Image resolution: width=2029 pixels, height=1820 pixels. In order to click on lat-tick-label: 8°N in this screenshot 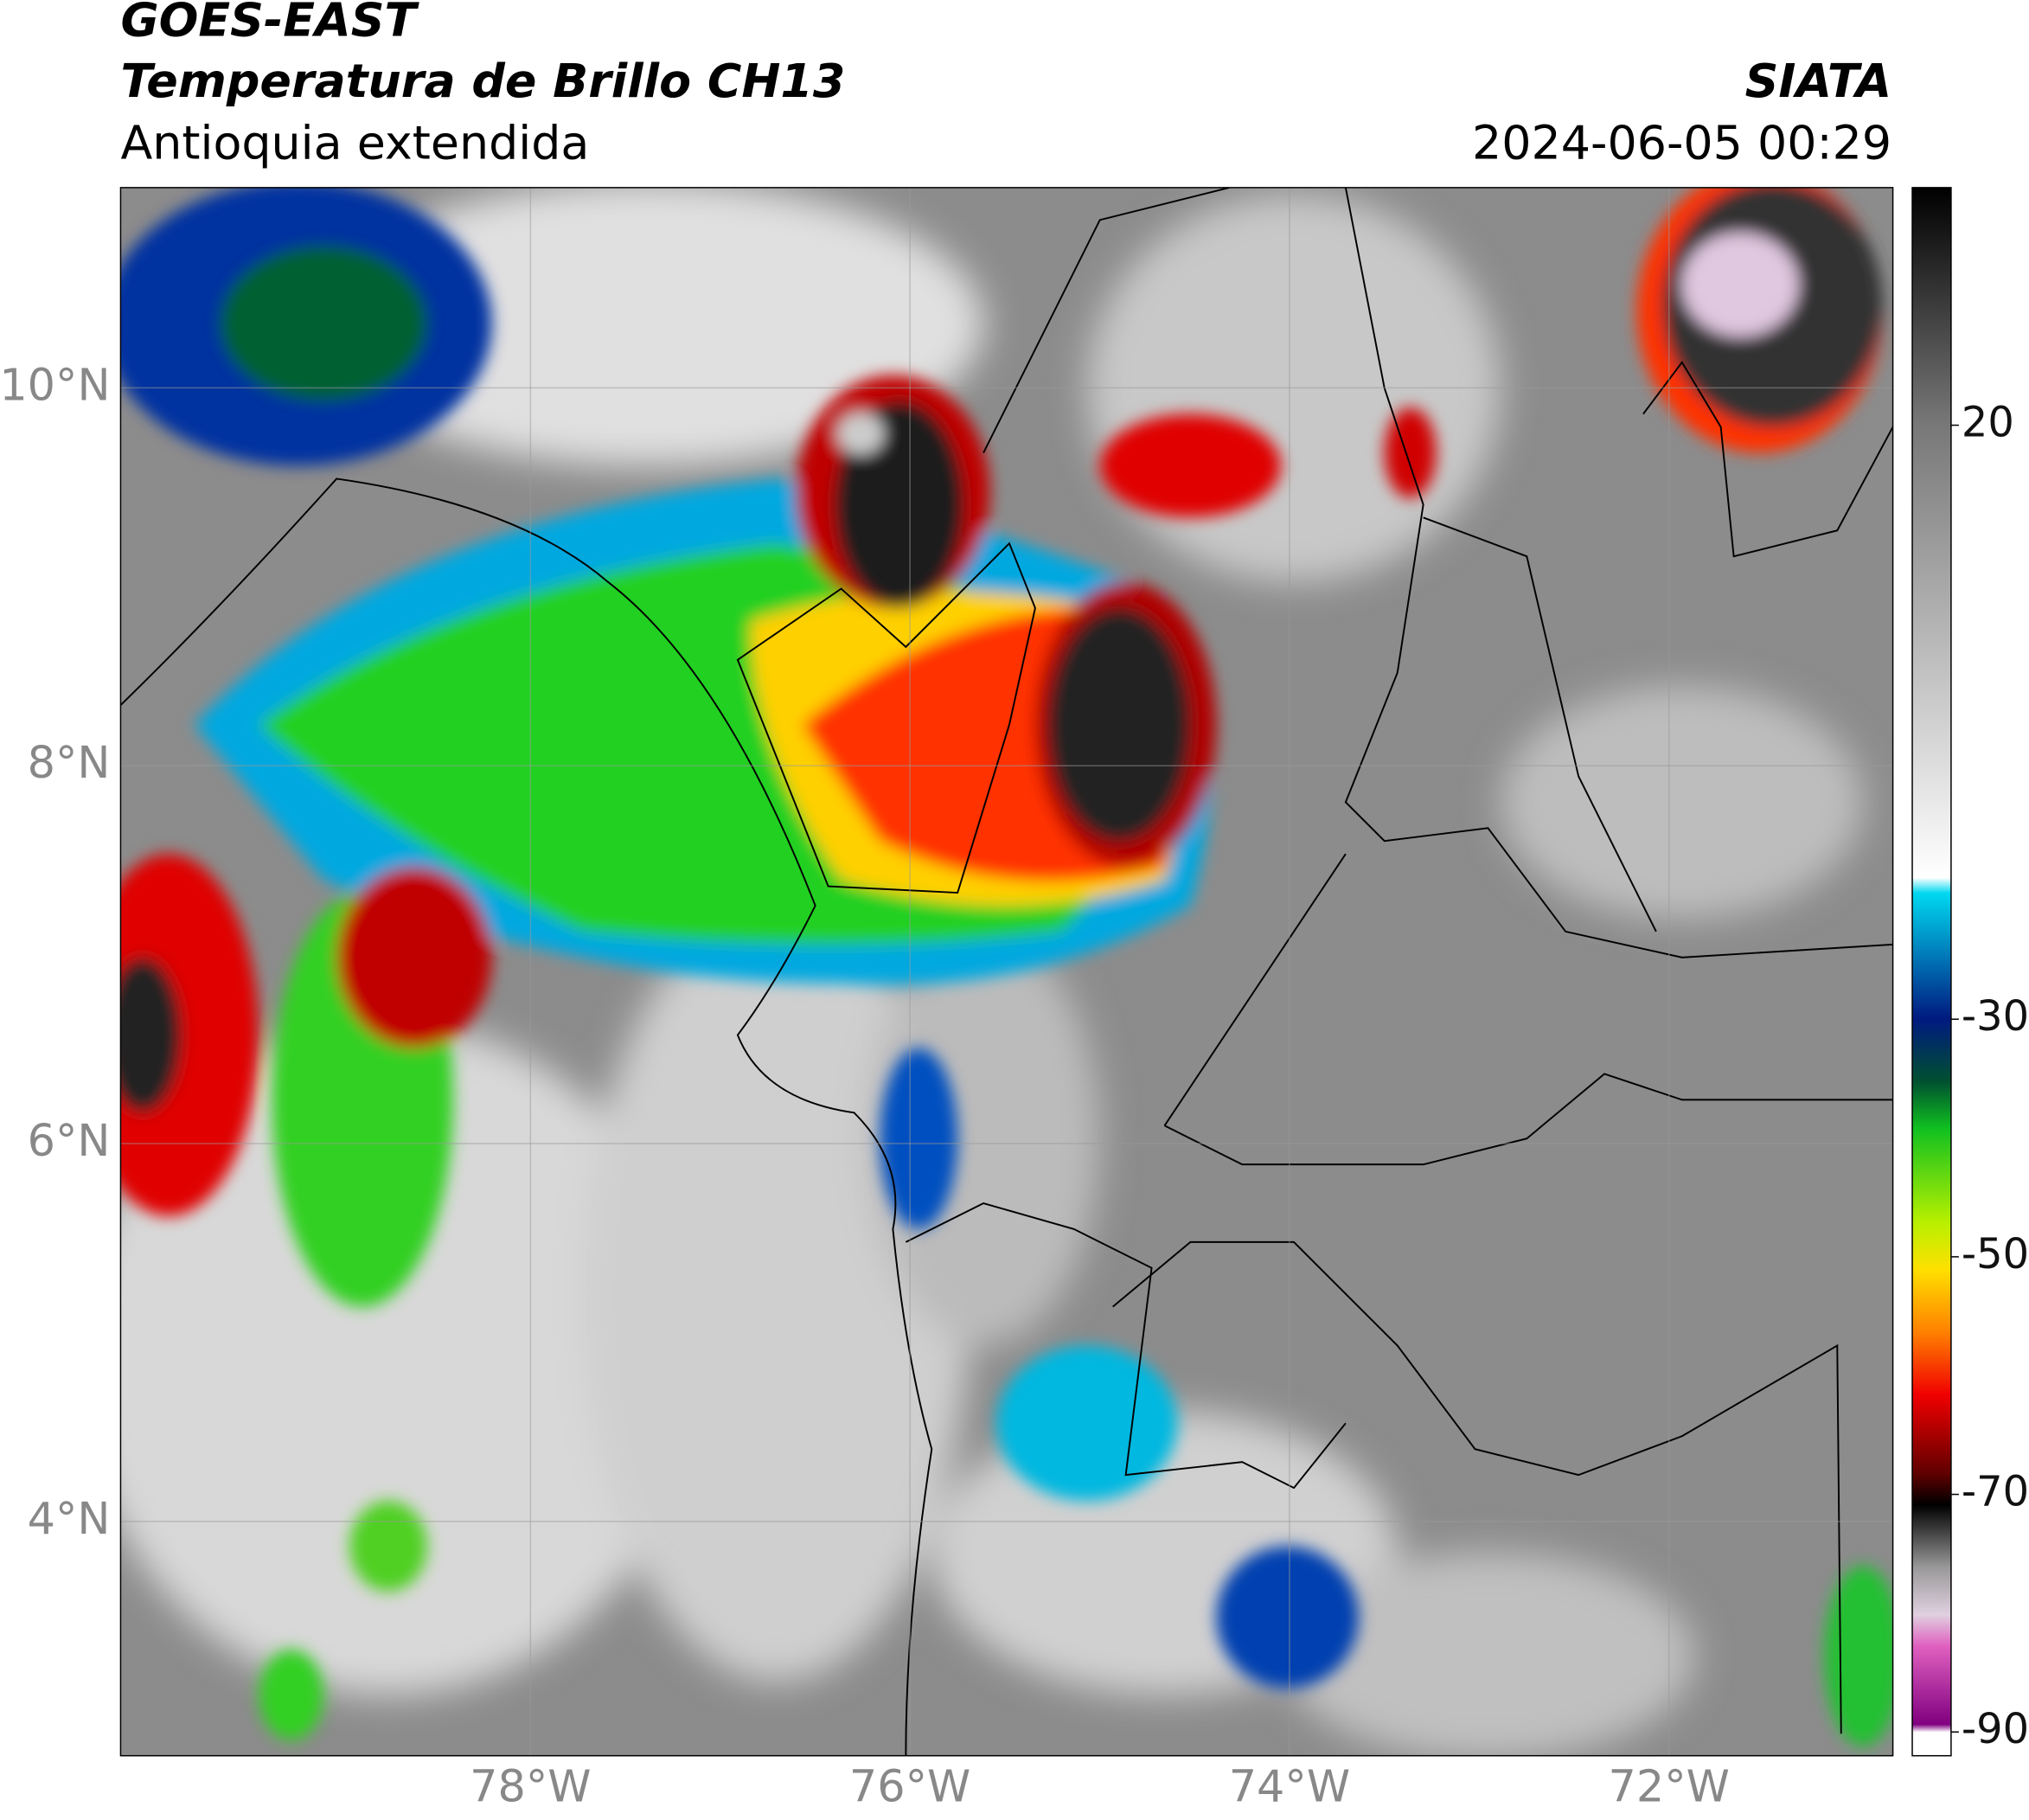, I will do `click(69, 762)`.